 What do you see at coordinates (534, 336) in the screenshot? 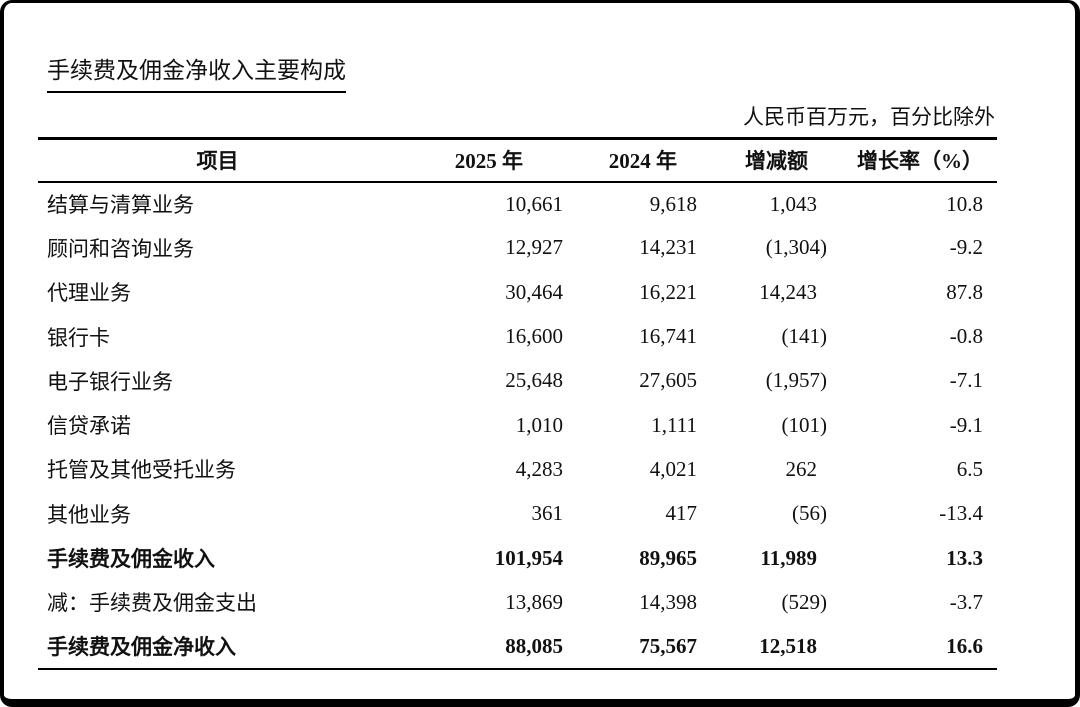
I see `cell-2025: 16,600` at bounding box center [534, 336].